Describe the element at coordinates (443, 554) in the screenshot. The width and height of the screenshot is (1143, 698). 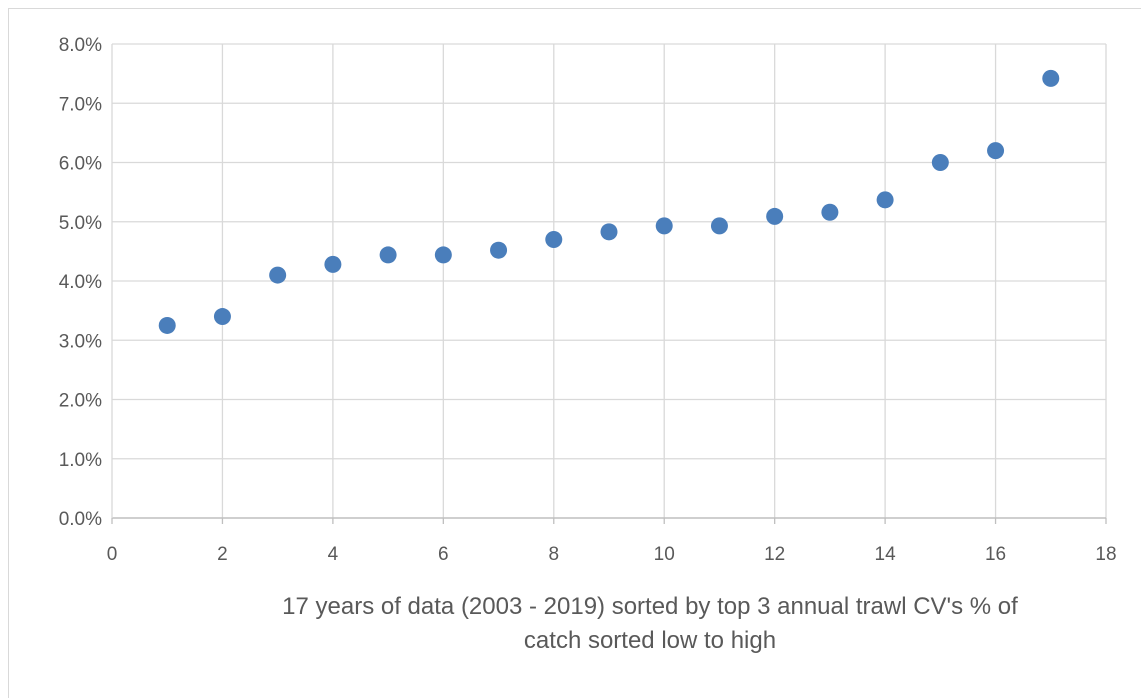
I see `x-tick-label: 6` at that location.